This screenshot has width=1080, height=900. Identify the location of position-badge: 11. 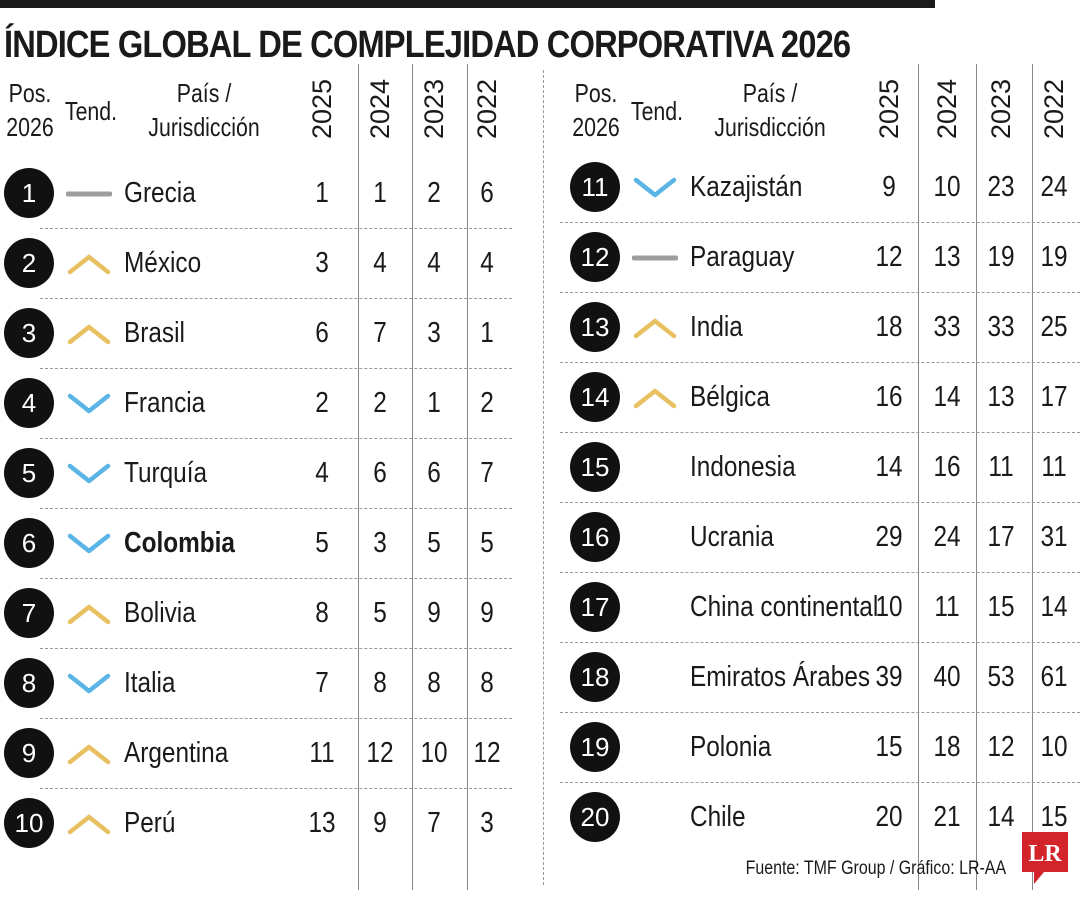
(595, 187).